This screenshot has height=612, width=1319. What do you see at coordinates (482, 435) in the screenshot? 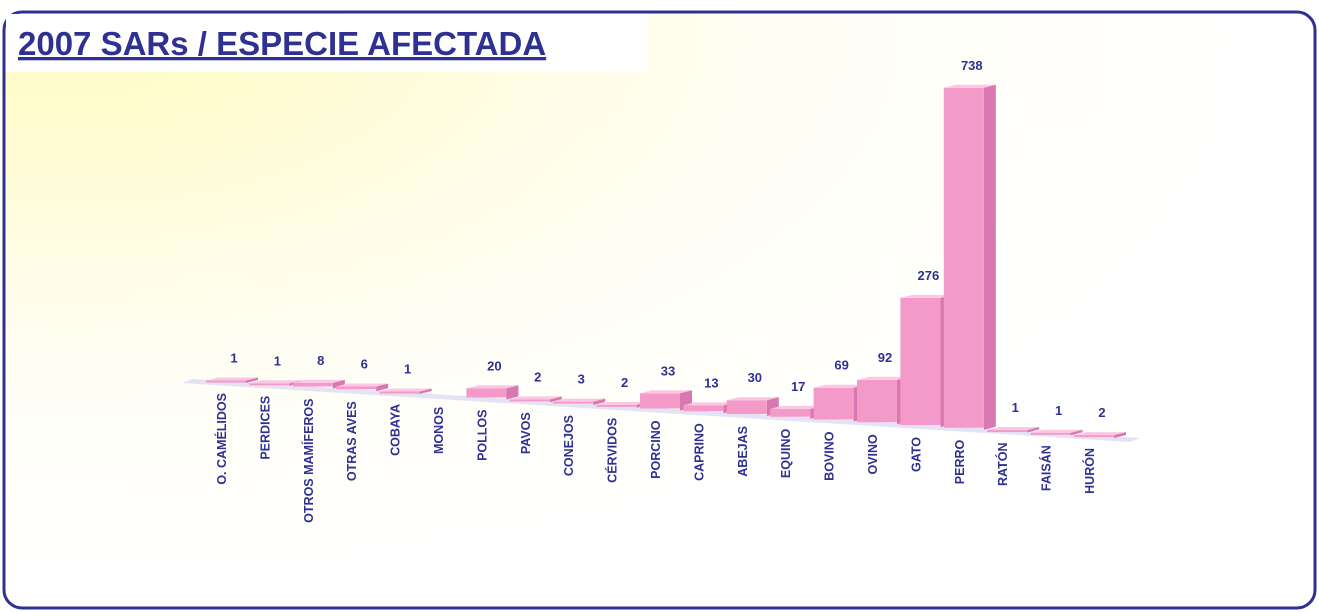
I see `x-tick-label: POLLOS` at bounding box center [482, 435].